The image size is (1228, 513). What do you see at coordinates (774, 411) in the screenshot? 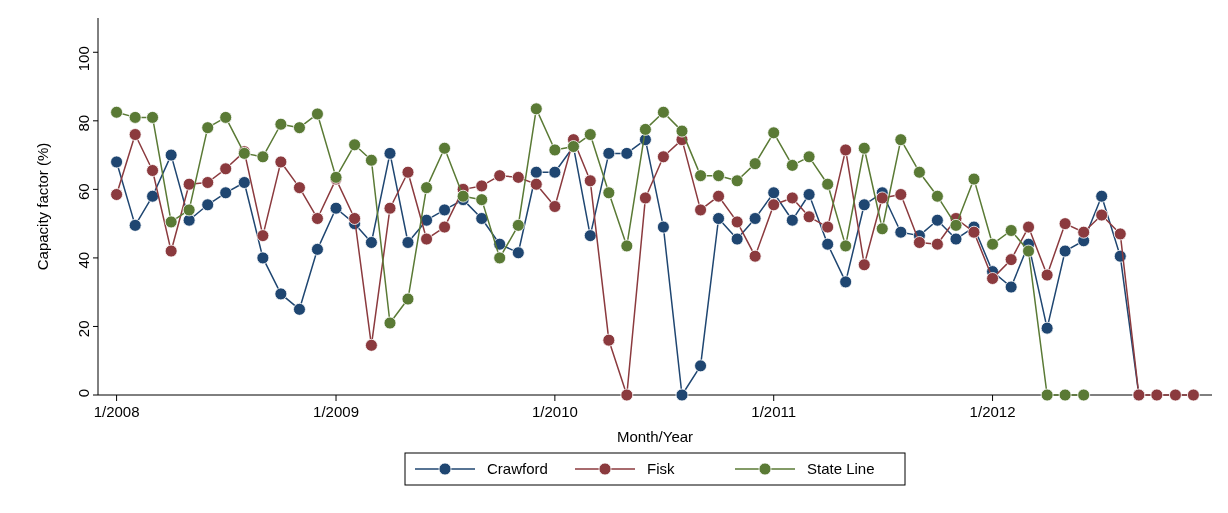
I see `x-tick-label: 1/2011` at bounding box center [774, 411].